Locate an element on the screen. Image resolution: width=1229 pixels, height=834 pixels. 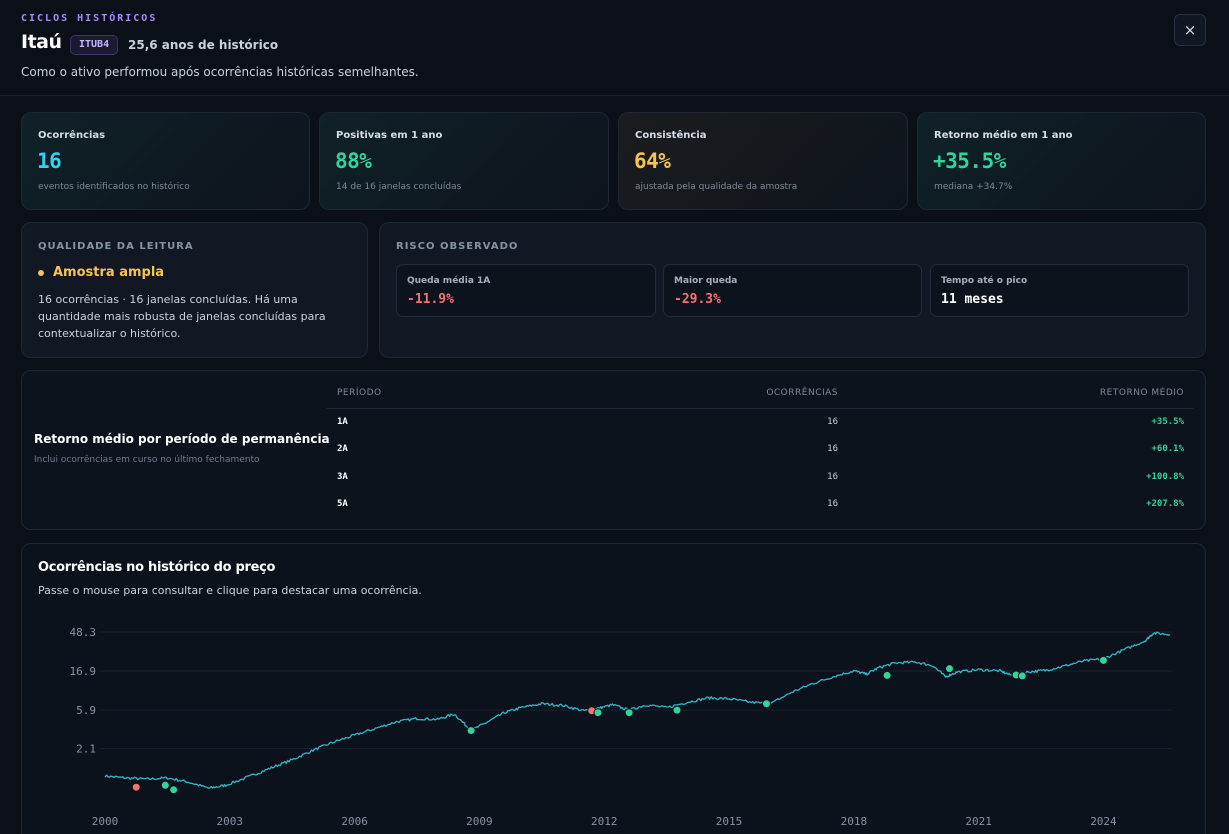
row-period: 1A is located at coordinates (342, 422).